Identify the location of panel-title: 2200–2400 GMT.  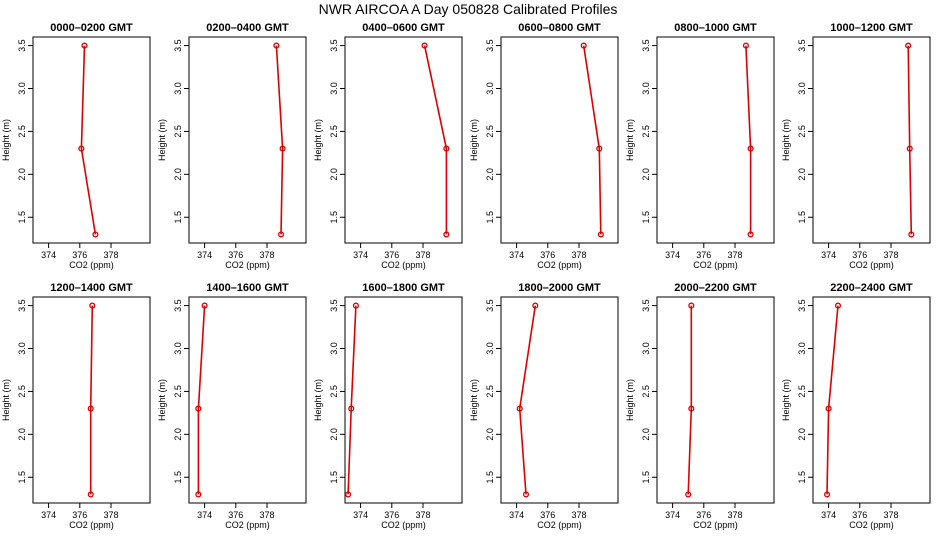
(871, 288).